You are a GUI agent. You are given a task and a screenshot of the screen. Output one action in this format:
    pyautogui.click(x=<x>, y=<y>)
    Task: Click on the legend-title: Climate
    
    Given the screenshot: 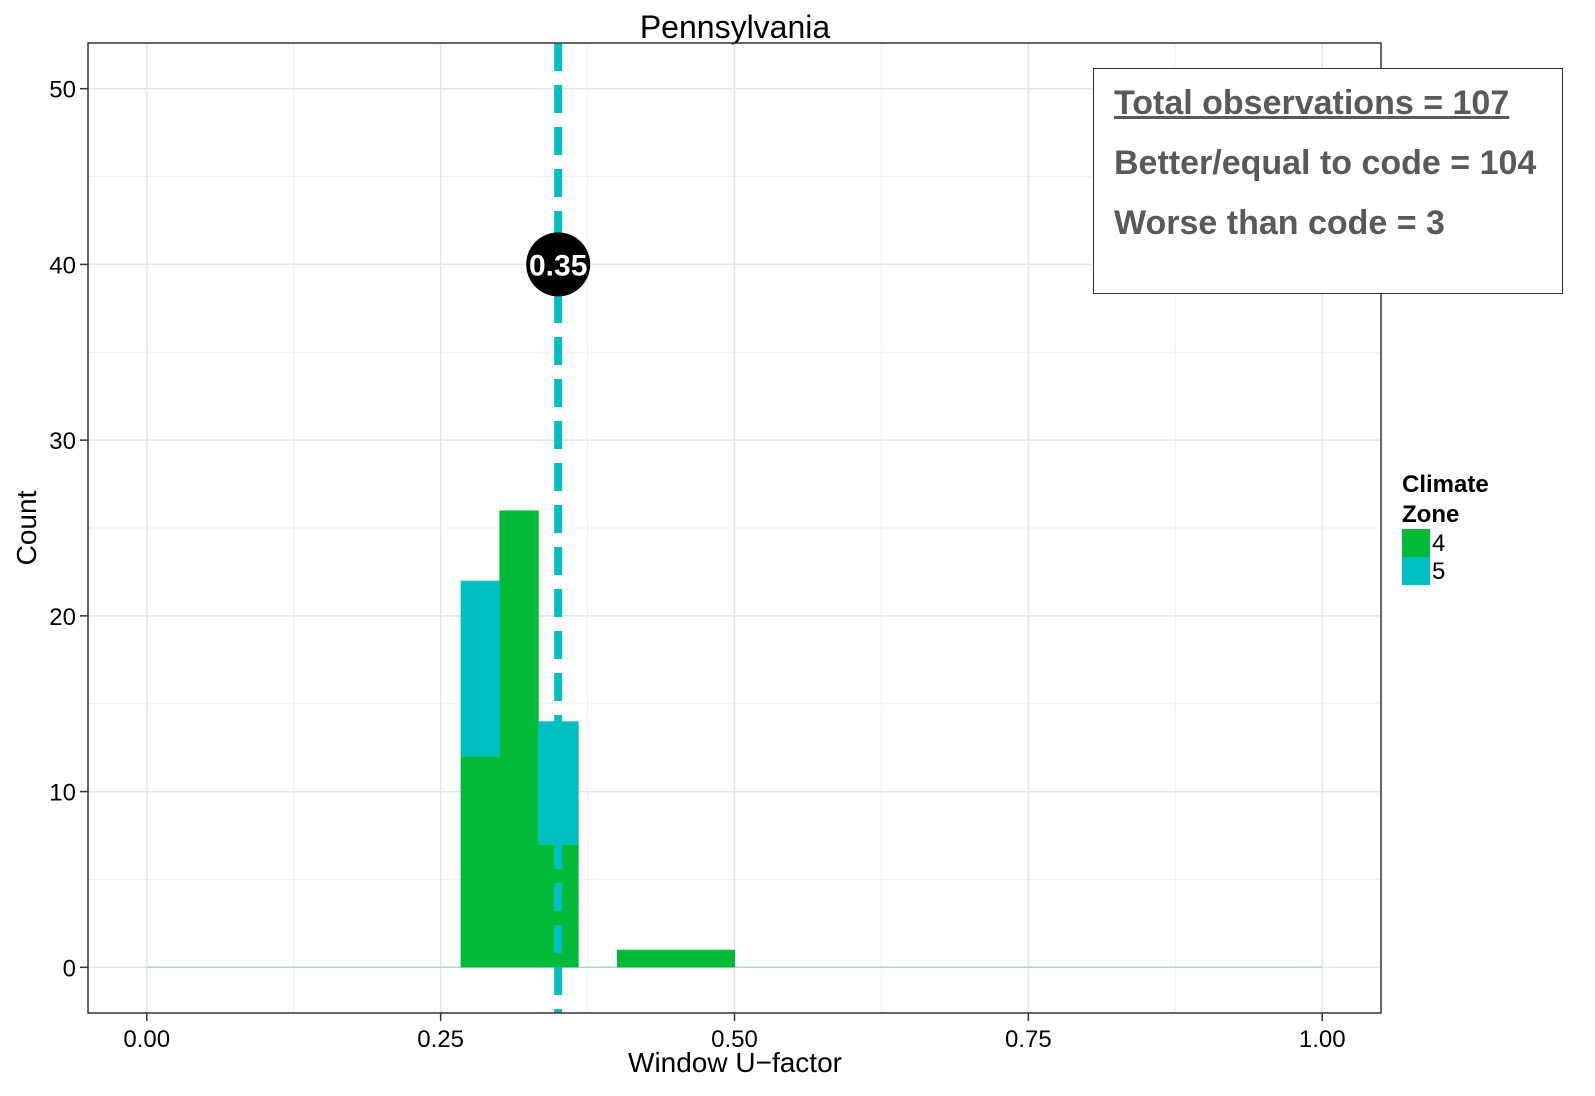 What is the action you would take?
    pyautogui.click(x=1445, y=484)
    